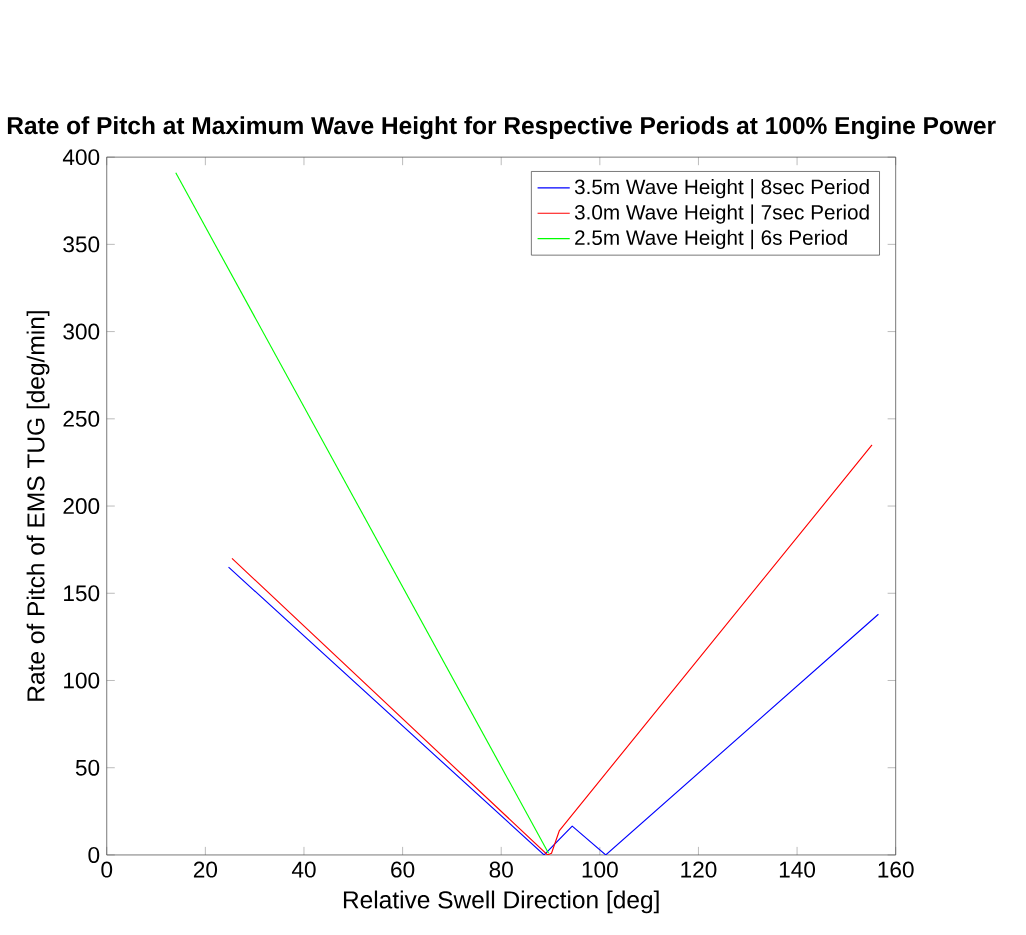 The height and width of the screenshot is (935, 1026). I want to click on y-tick-label: 400, so click(81, 156).